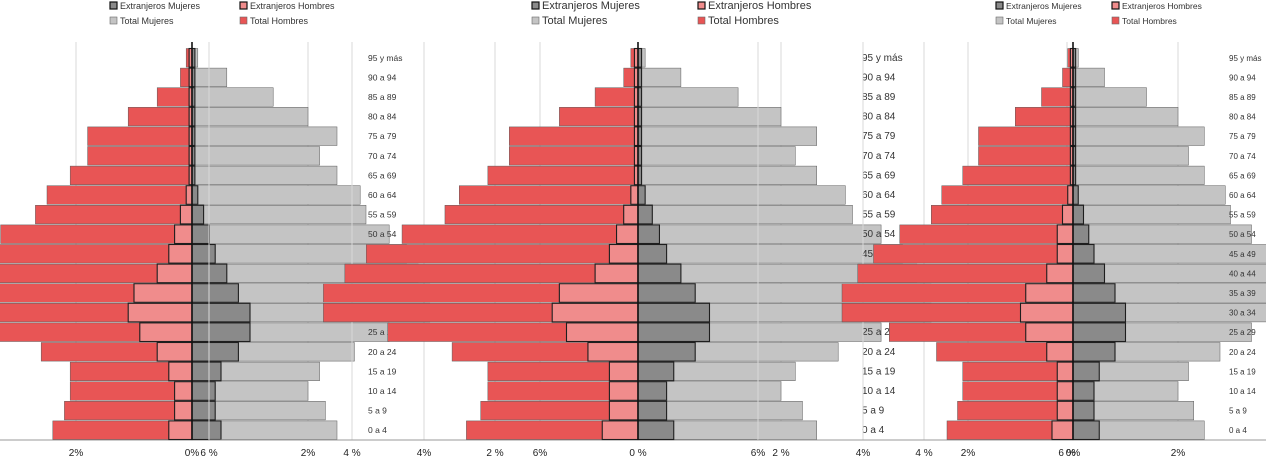  What do you see at coordinates (879, 352) in the screenshot?
I see `age-group-label: 20 a 24` at bounding box center [879, 352].